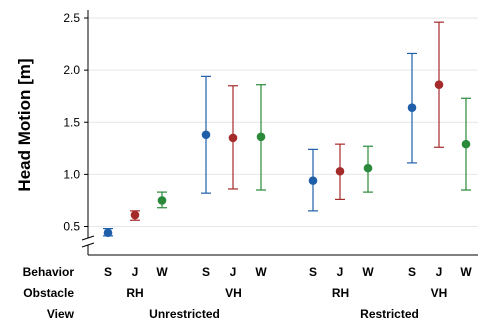 The image size is (488, 324). What do you see at coordinates (71, 174) in the screenshot?
I see `y-tick-label: 1.0` at bounding box center [71, 174].